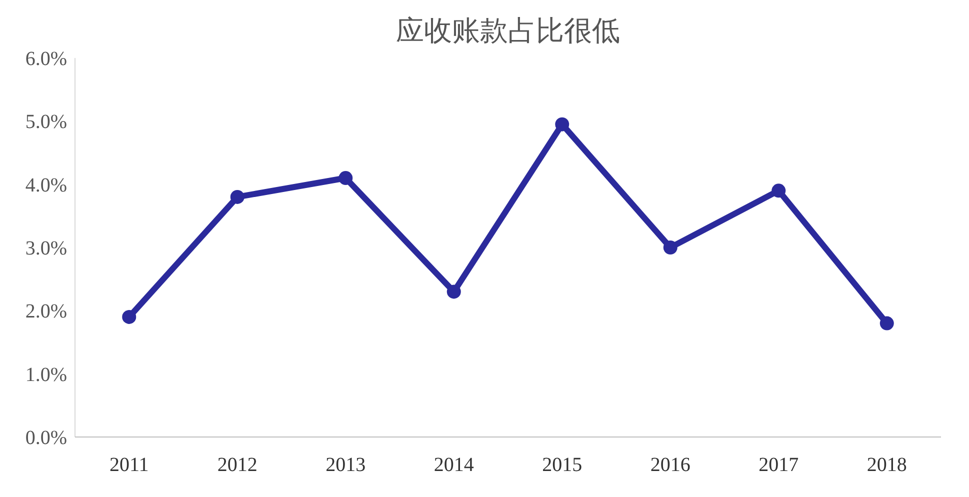 This screenshot has width=969, height=497. I want to click on chart-title: 应收账款占比很低, so click(508, 31).